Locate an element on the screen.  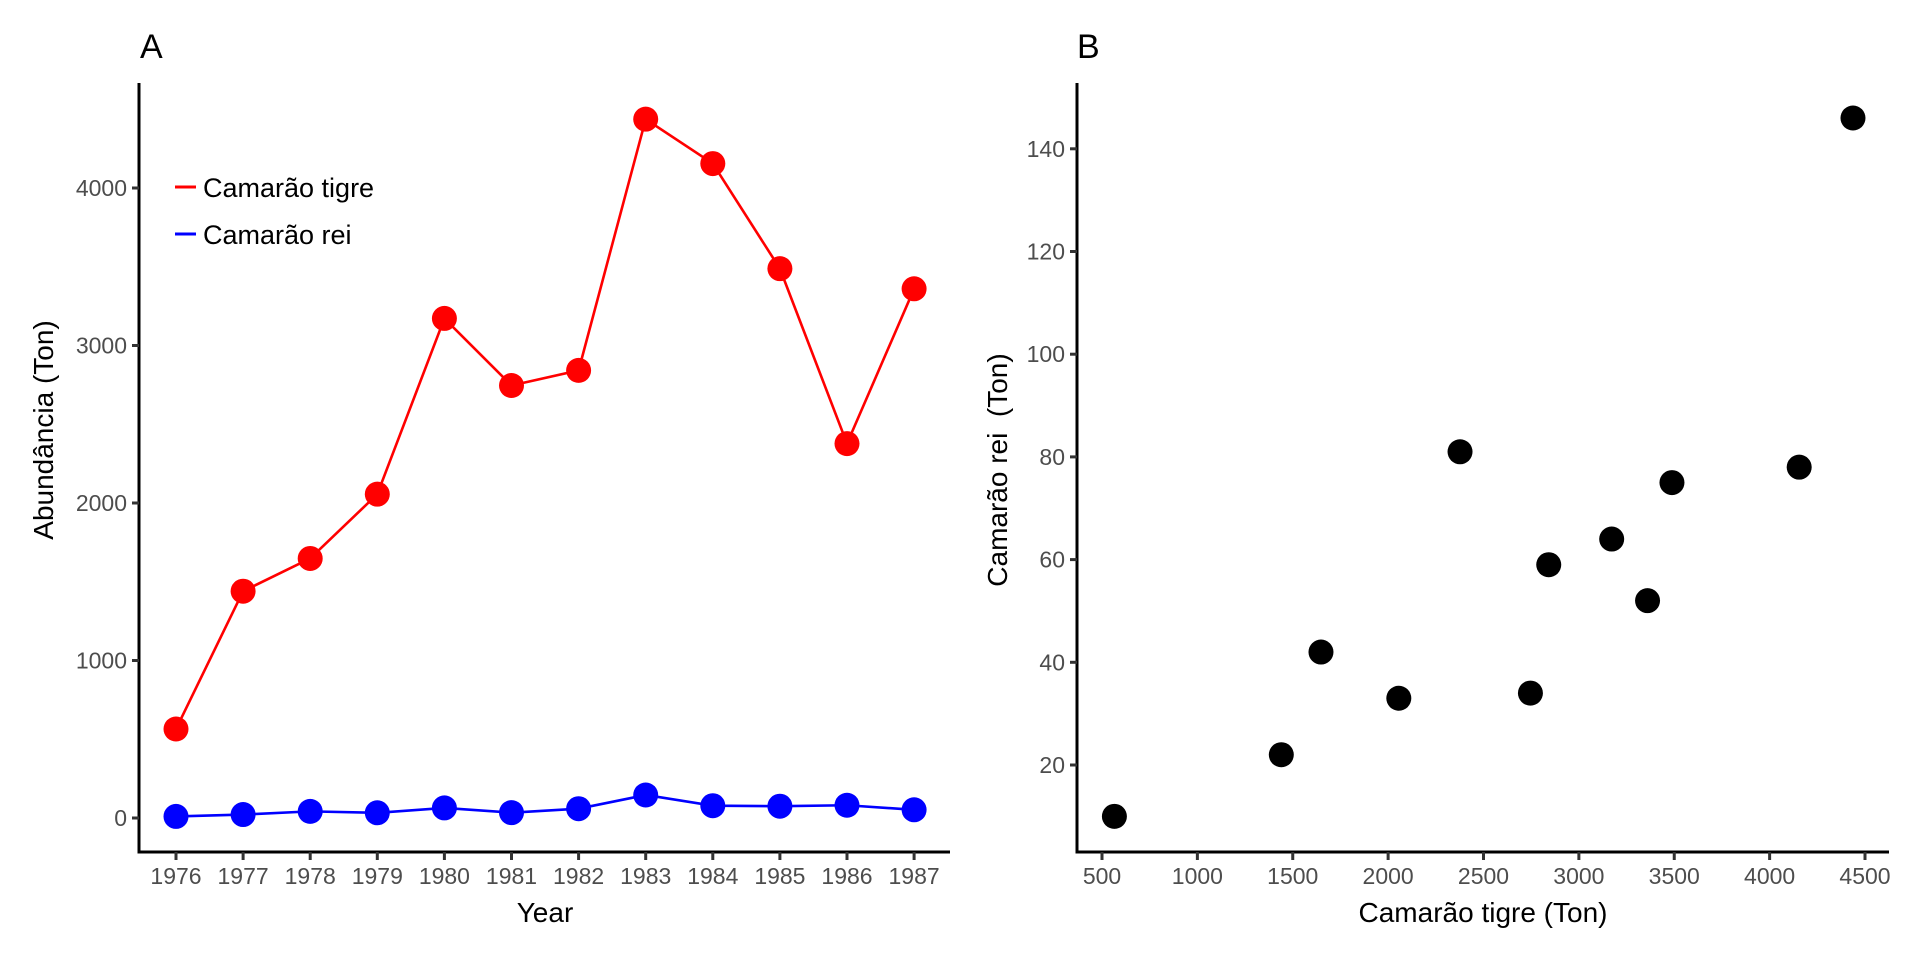
line-camarao-rei is located at coordinates (545, 805).